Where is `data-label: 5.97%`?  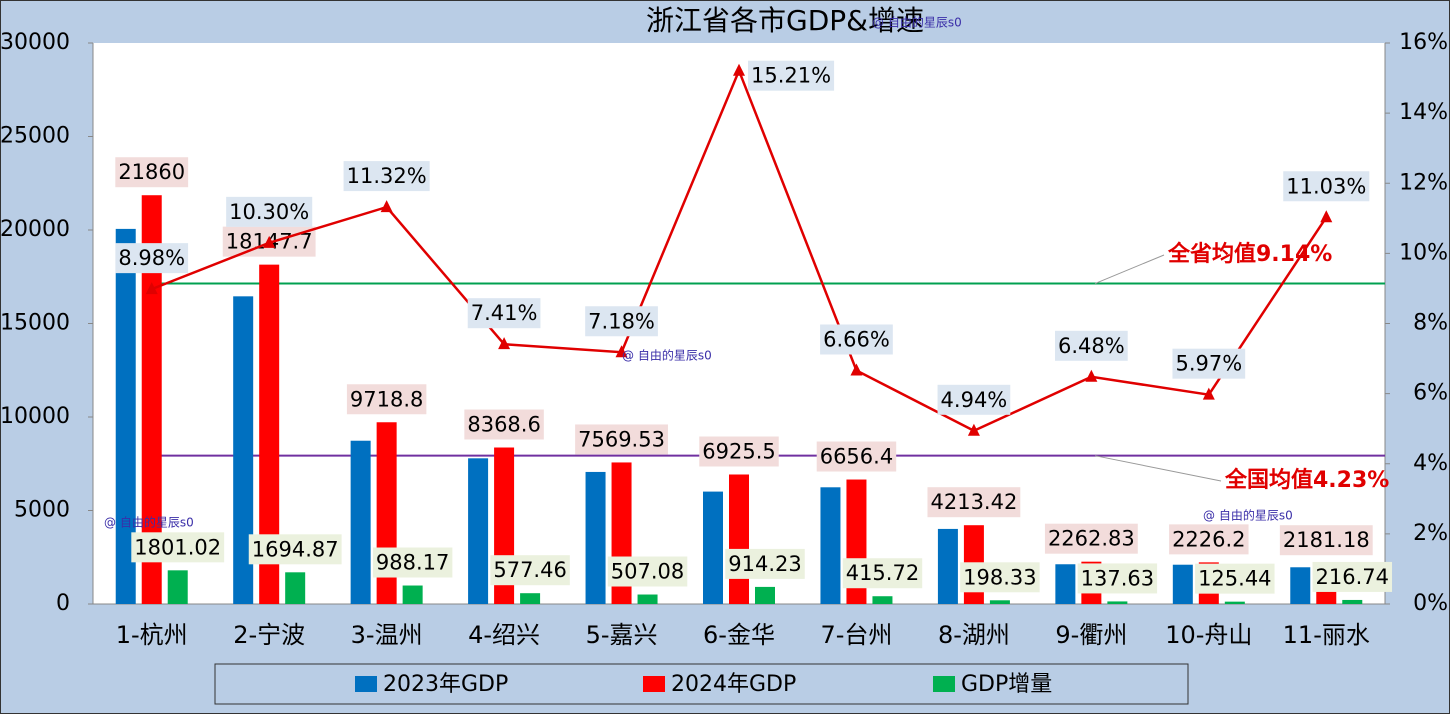
data-label: 5.97% is located at coordinates (1208, 364).